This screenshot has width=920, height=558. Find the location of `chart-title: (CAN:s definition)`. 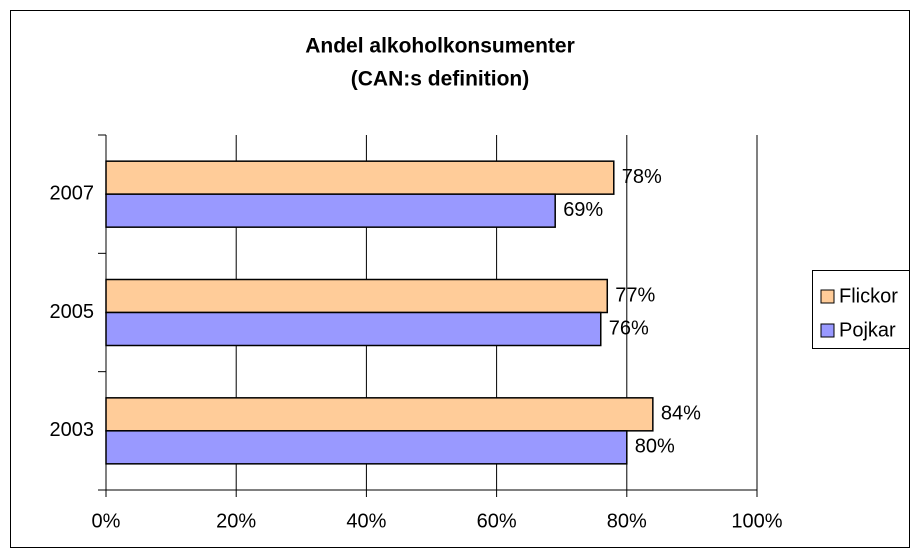

chart-title: (CAN:s definition) is located at coordinates (440, 79).